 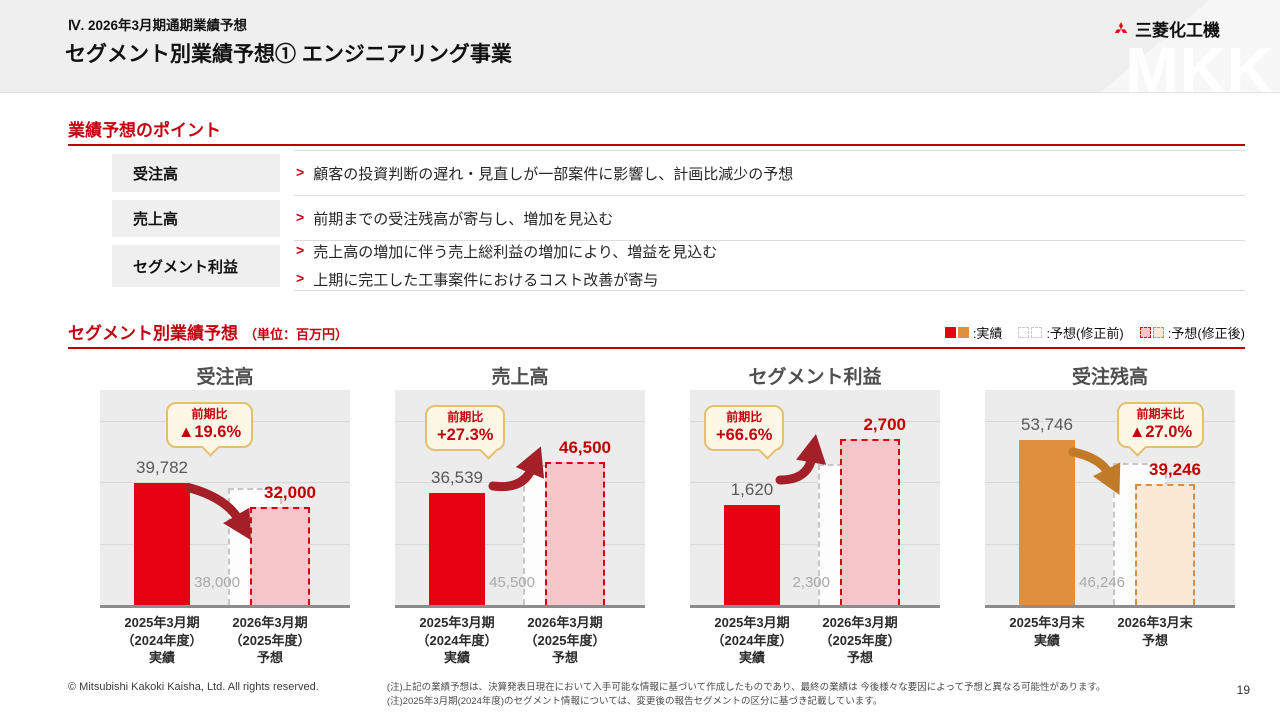 I want to click on callout-yoy: 前期比 ▲19.6%, so click(x=210, y=425).